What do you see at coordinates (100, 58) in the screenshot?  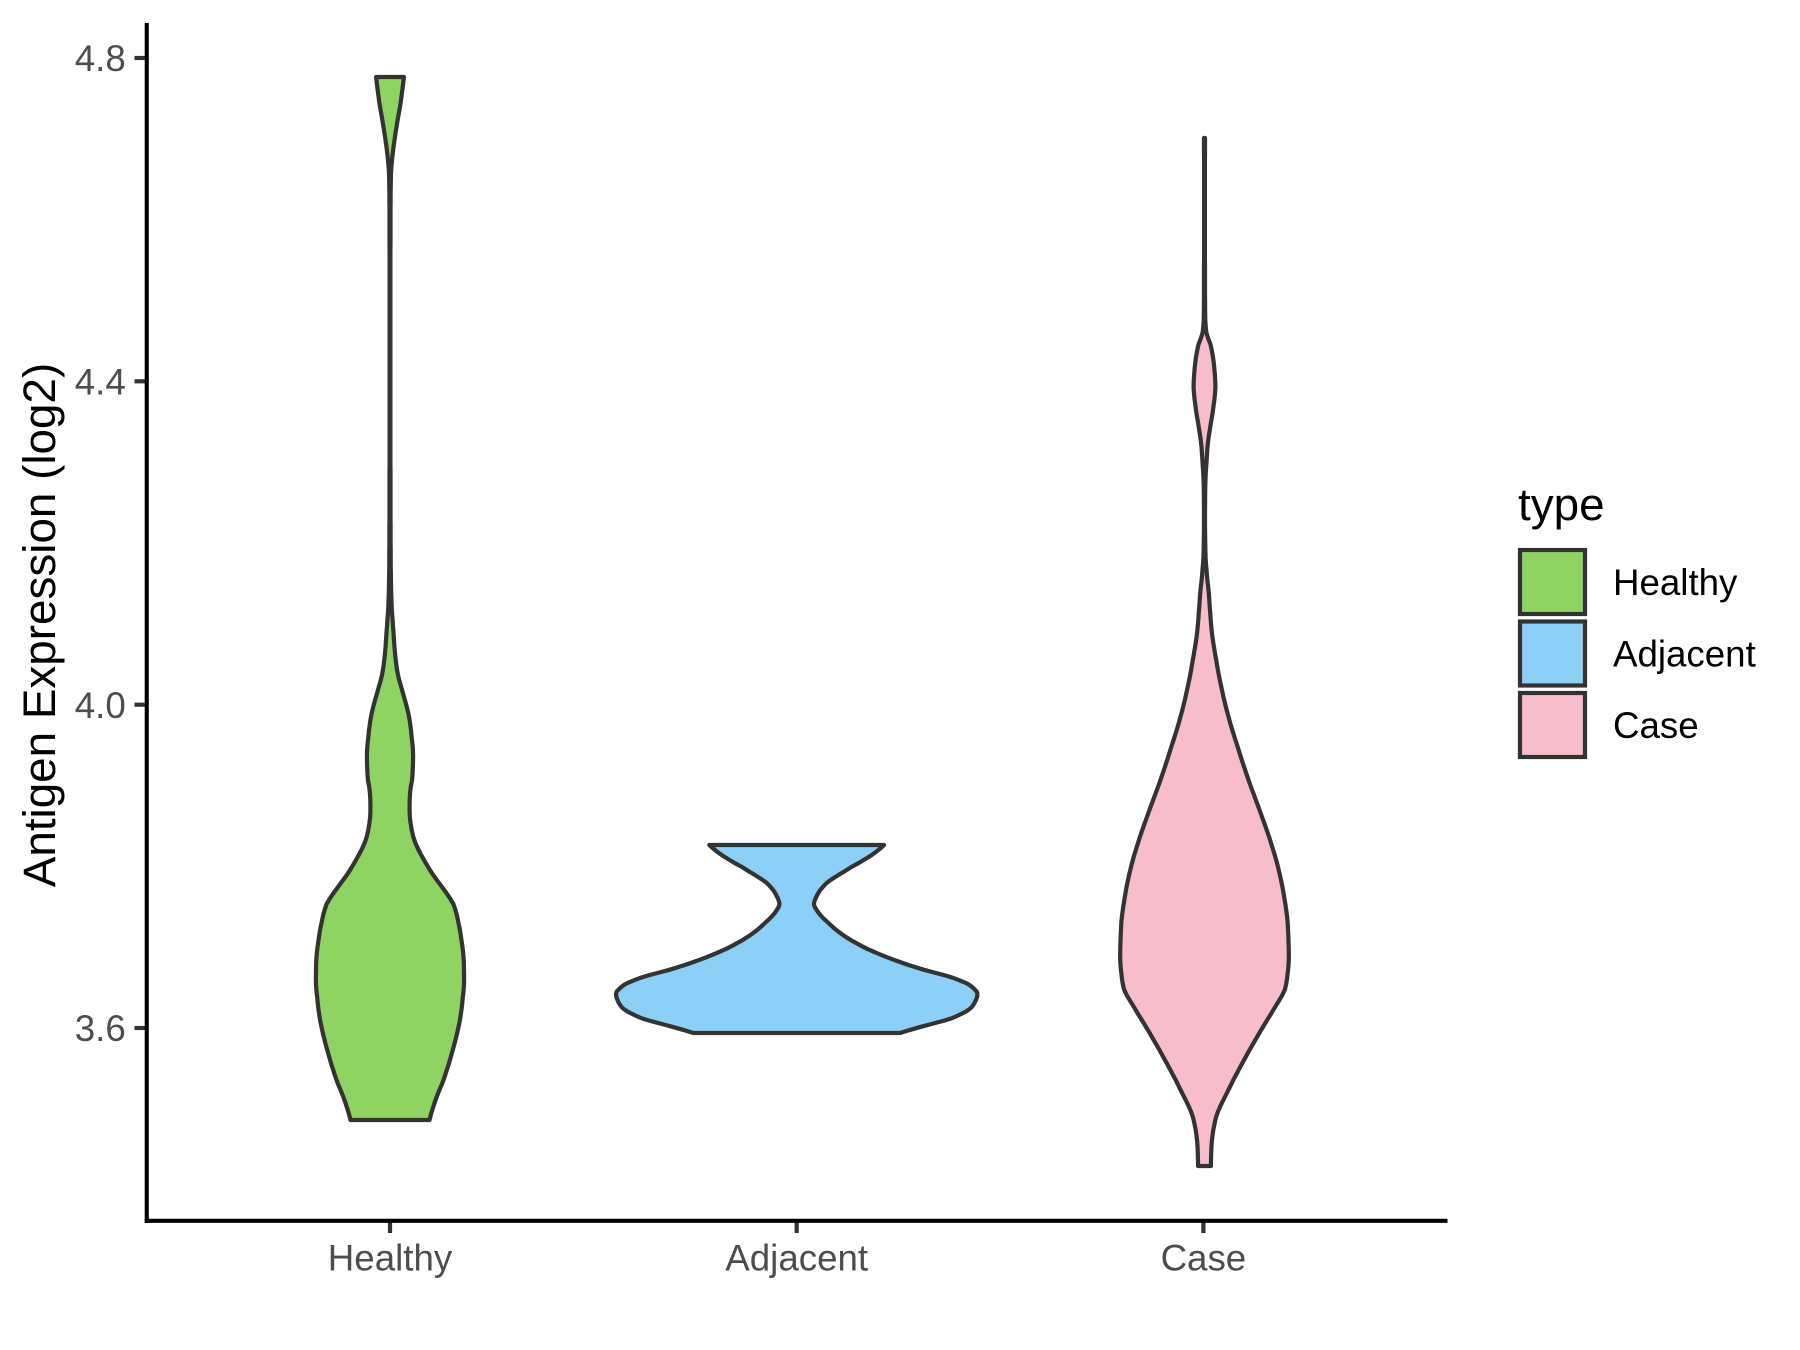 I see `svg-text: 4.8` at bounding box center [100, 58].